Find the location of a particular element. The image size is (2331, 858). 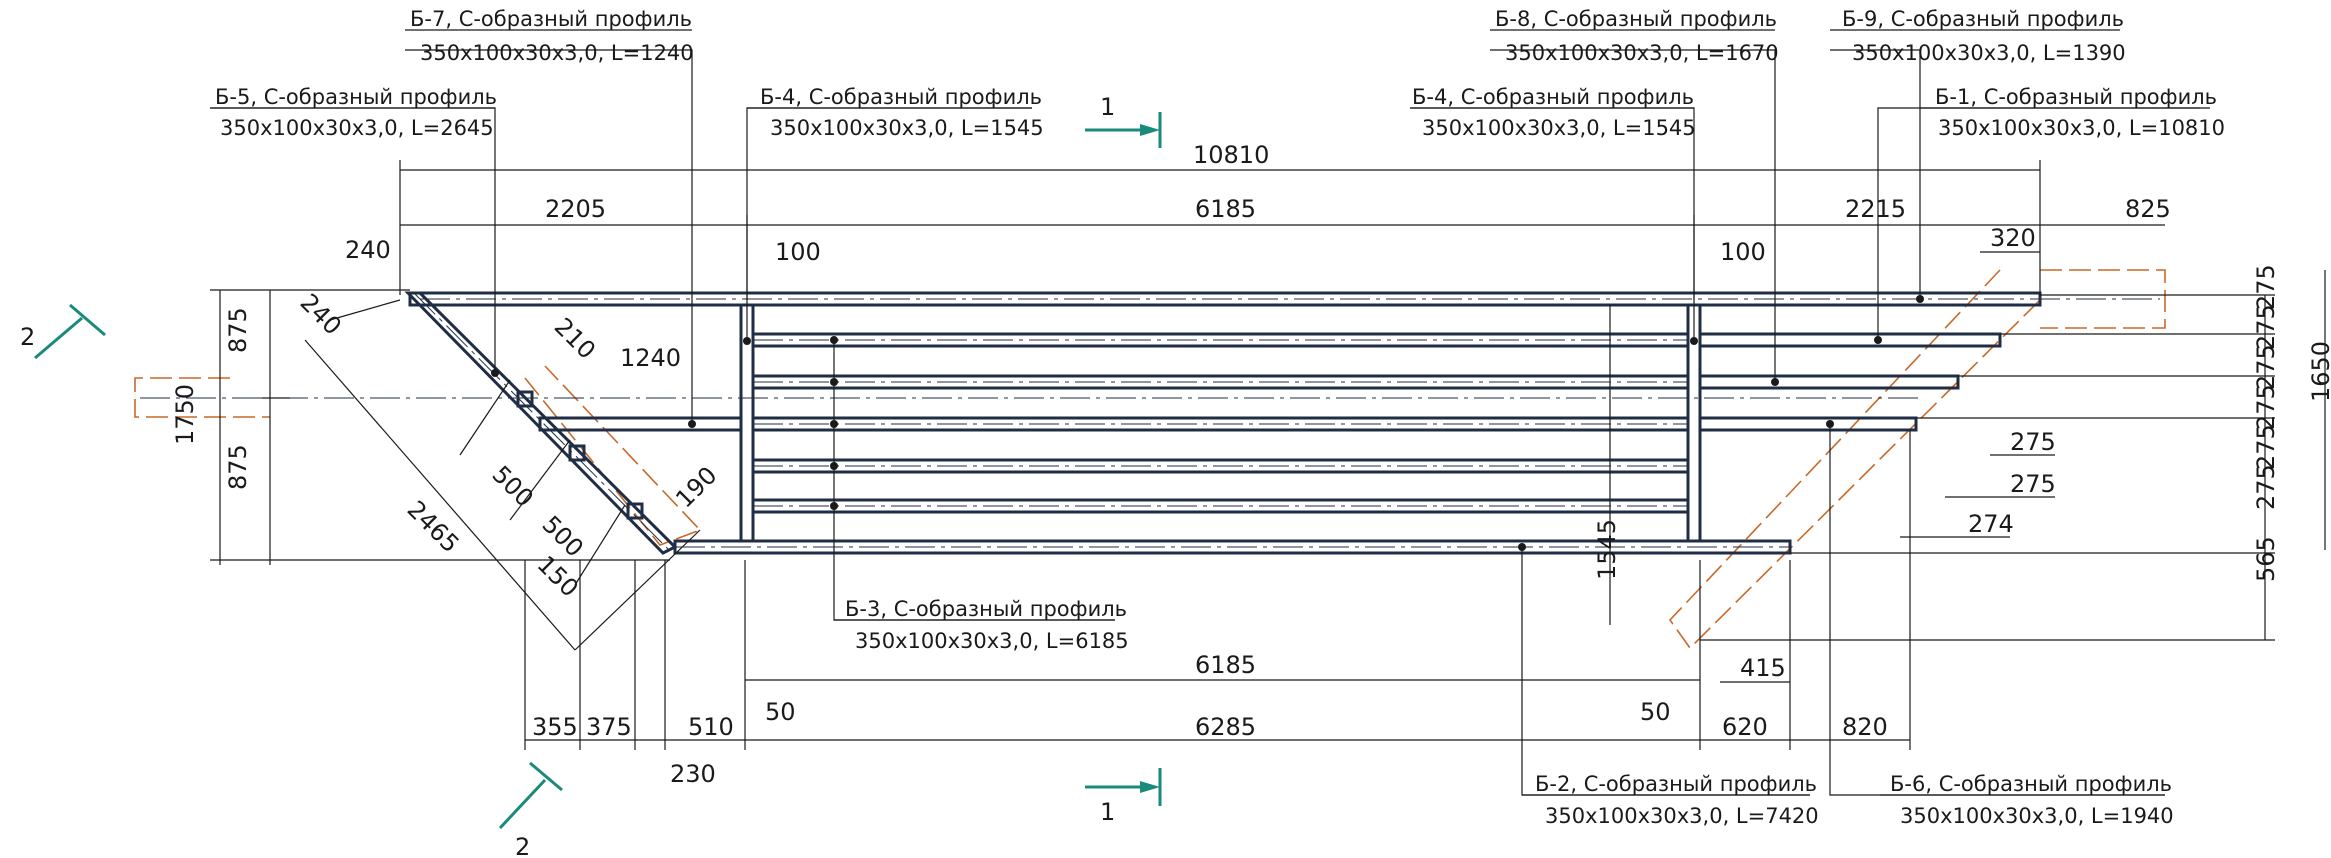

section-2-top-label: 2 is located at coordinates (27, 337).